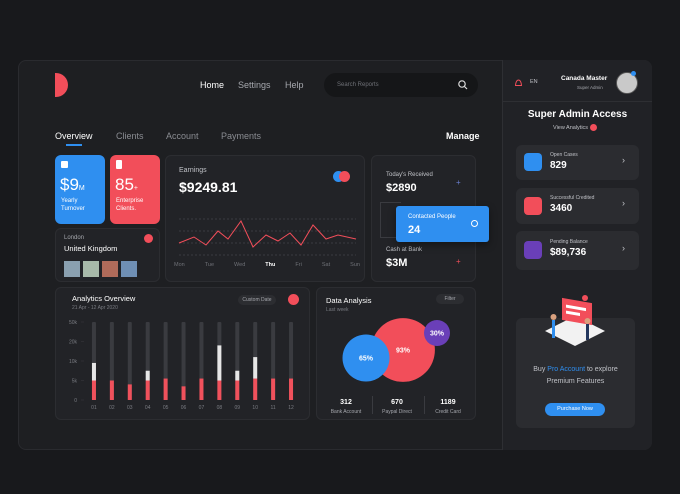  I want to click on country: United Kingdom, so click(91, 248).